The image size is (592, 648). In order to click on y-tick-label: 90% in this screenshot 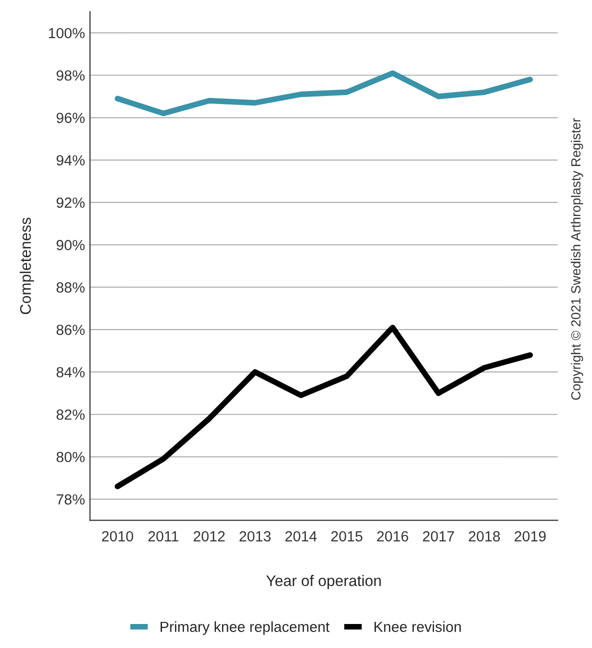, I will do `click(70, 245)`.